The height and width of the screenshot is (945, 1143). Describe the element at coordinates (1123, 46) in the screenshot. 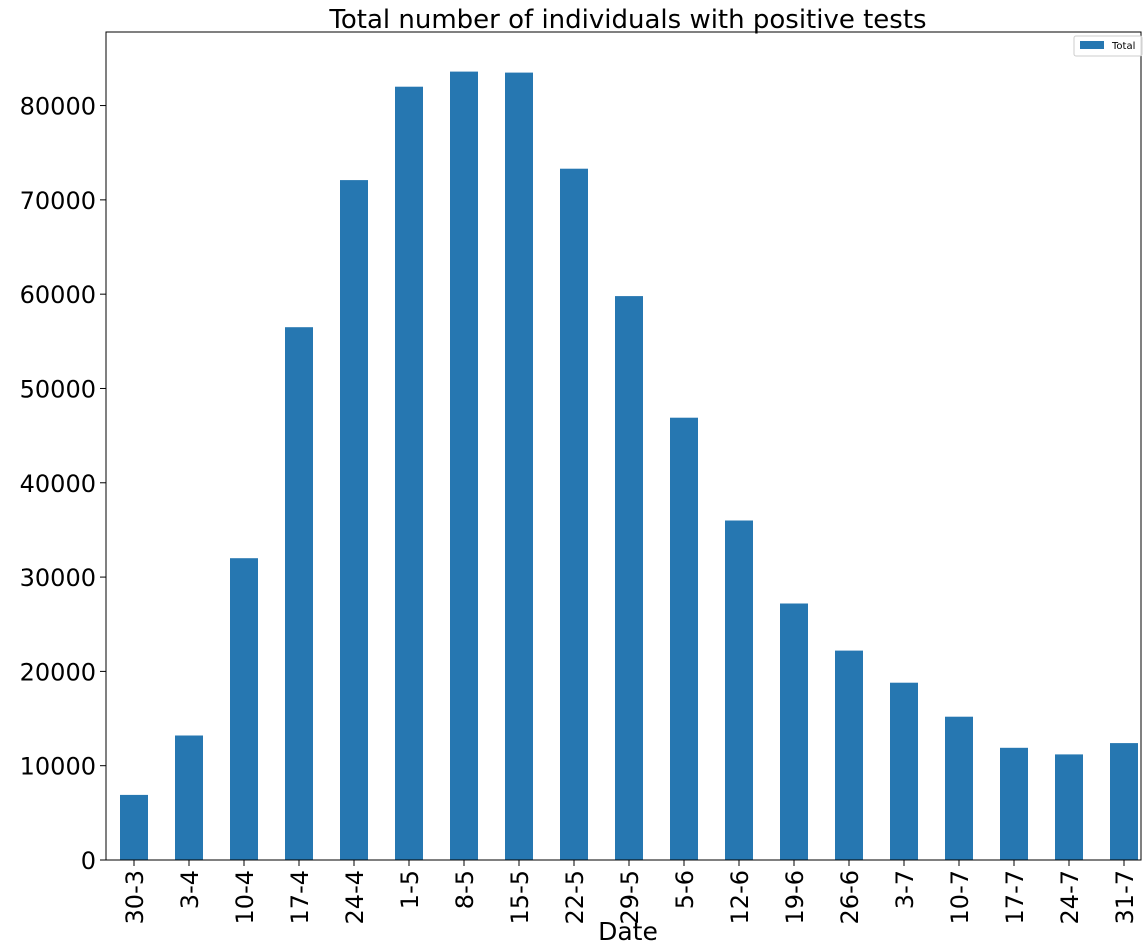

I see `legend-label: Total` at that location.